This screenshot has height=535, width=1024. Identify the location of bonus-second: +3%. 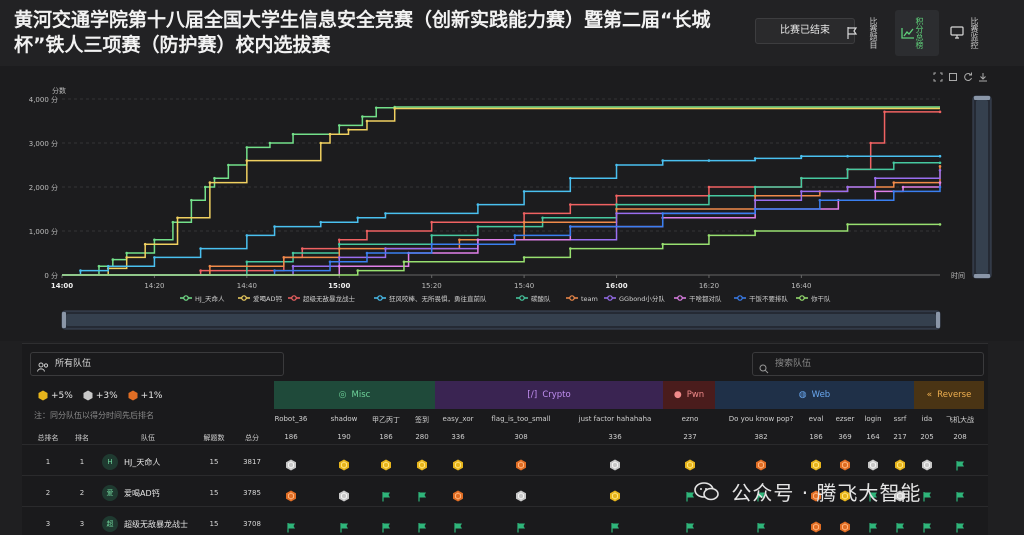
(100, 395).